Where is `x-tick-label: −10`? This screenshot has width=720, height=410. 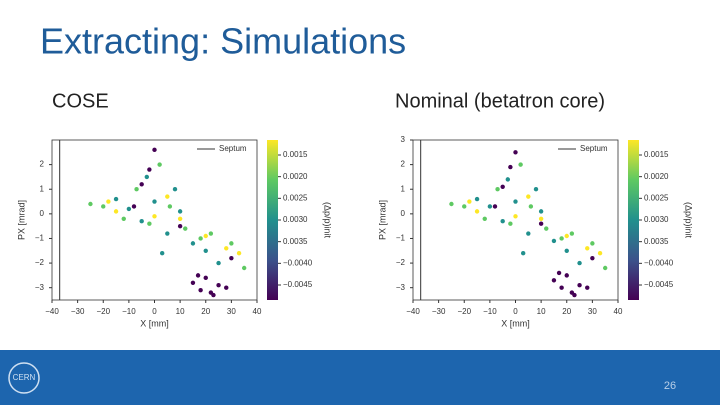
x-tick-label: −10 is located at coordinates (490, 311).